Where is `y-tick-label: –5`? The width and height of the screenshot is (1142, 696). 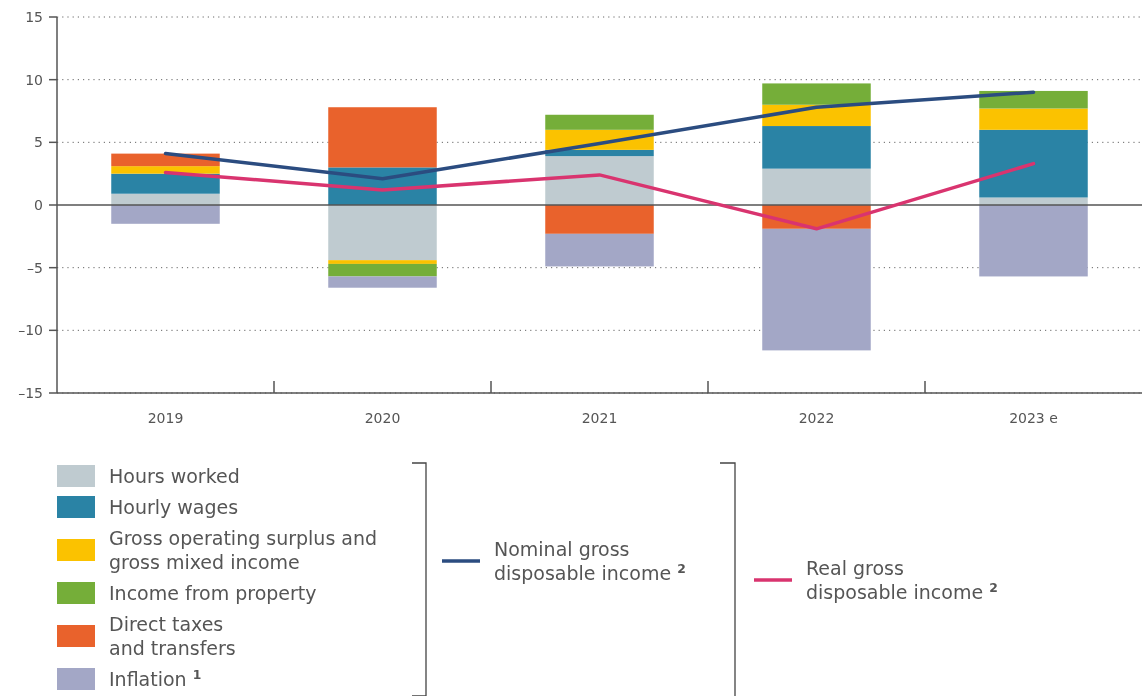 y-tick-label: –5 is located at coordinates (35, 267).